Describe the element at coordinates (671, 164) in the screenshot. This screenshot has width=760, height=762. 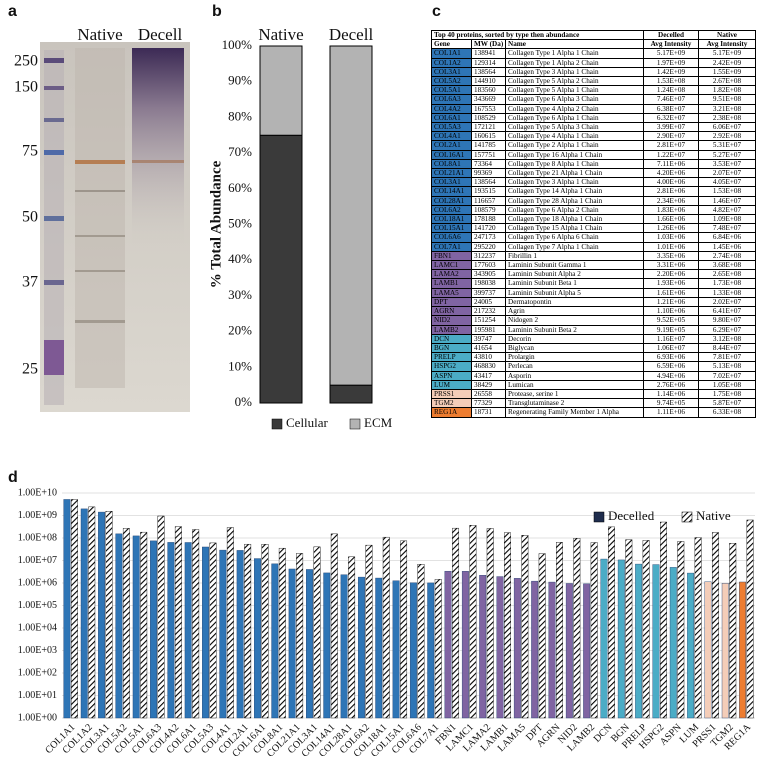
I see `table-cell: 7.11E+06` at that location.